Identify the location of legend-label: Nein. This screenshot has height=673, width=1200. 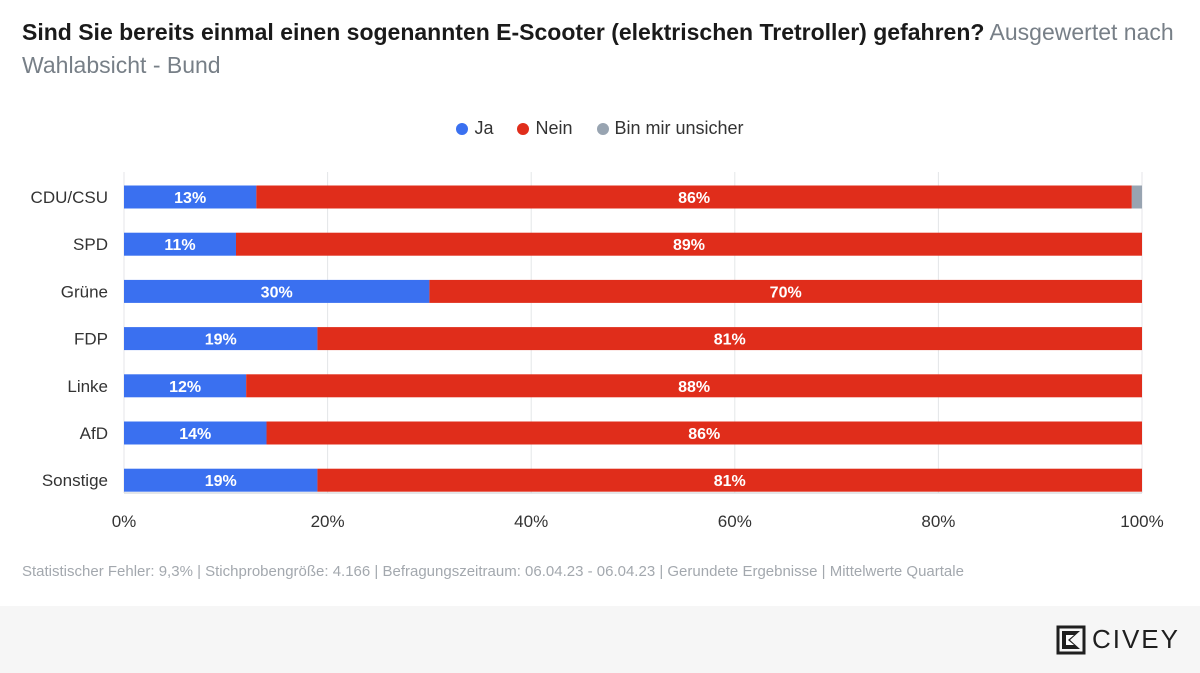
(554, 128).